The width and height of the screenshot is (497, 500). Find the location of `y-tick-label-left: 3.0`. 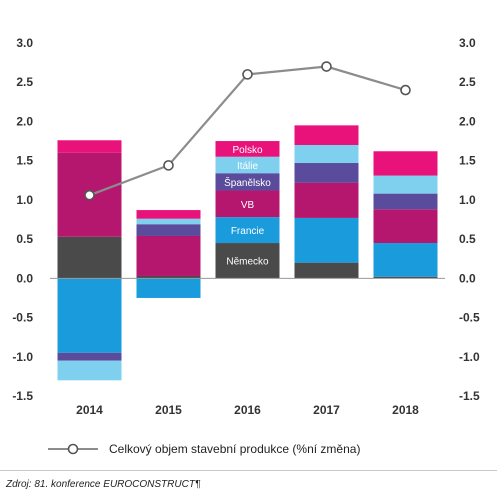

y-tick-label-left: 3.0 is located at coordinates (24, 43).